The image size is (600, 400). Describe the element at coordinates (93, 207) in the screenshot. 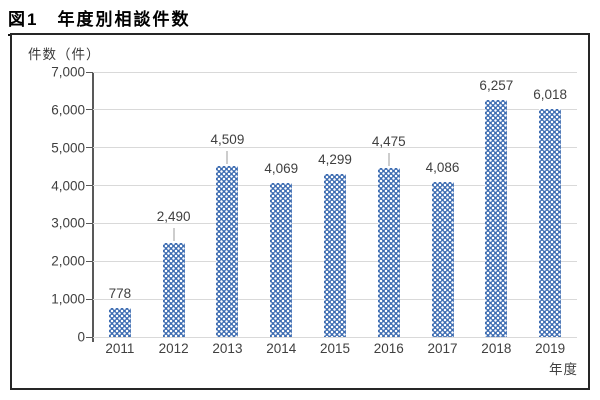

I see `y-axis-line` at that location.